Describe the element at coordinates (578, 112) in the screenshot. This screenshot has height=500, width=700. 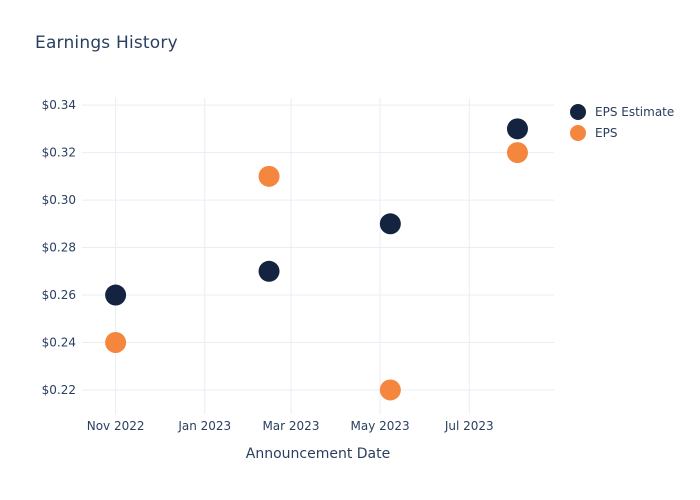
I see `eps-estimate-marker-icon` at that location.